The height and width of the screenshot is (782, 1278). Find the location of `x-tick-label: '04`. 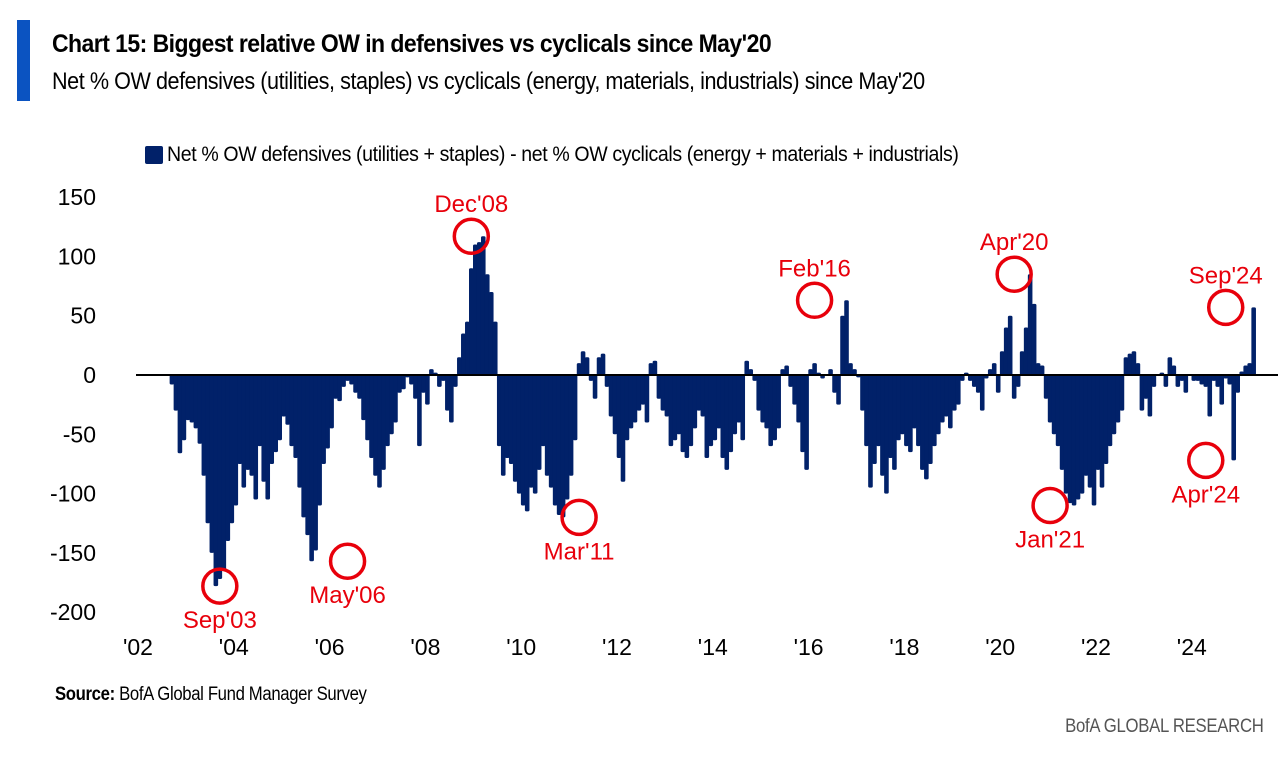

x-tick-label: '04 is located at coordinates (234, 647).